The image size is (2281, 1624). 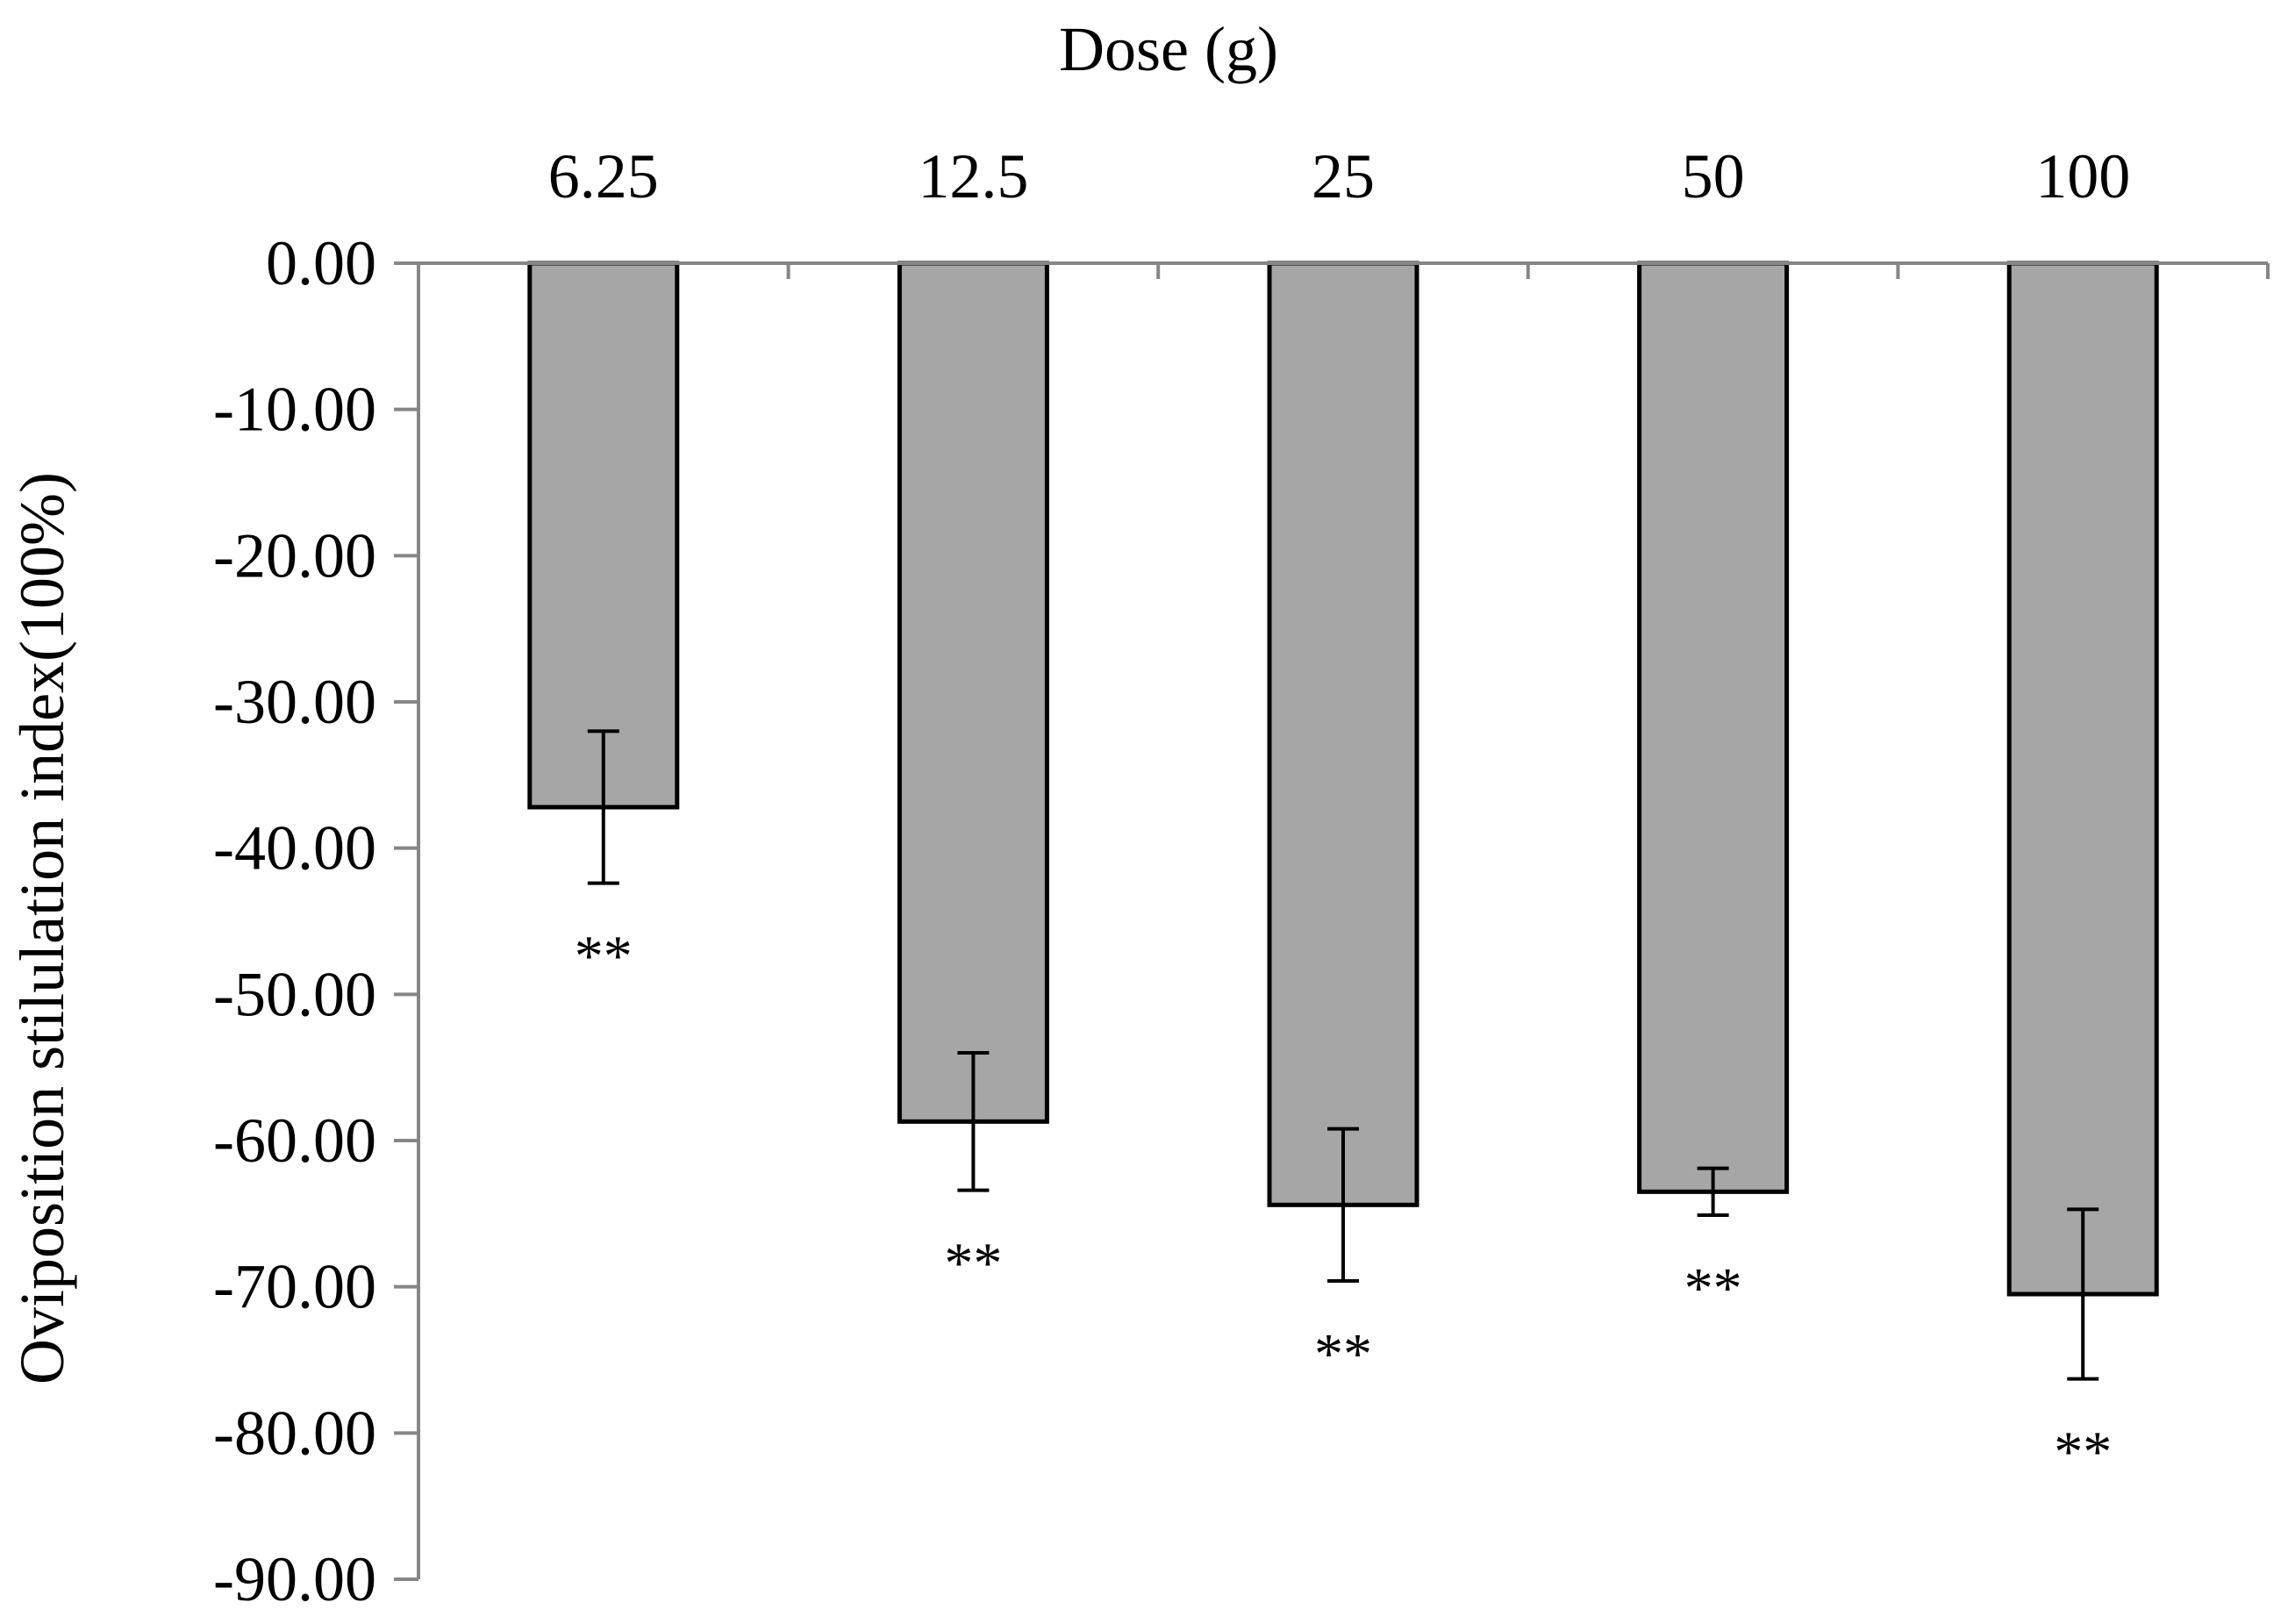 What do you see at coordinates (973, 176) in the screenshot?
I see `x-tick-label-12.5: 12.5` at bounding box center [973, 176].